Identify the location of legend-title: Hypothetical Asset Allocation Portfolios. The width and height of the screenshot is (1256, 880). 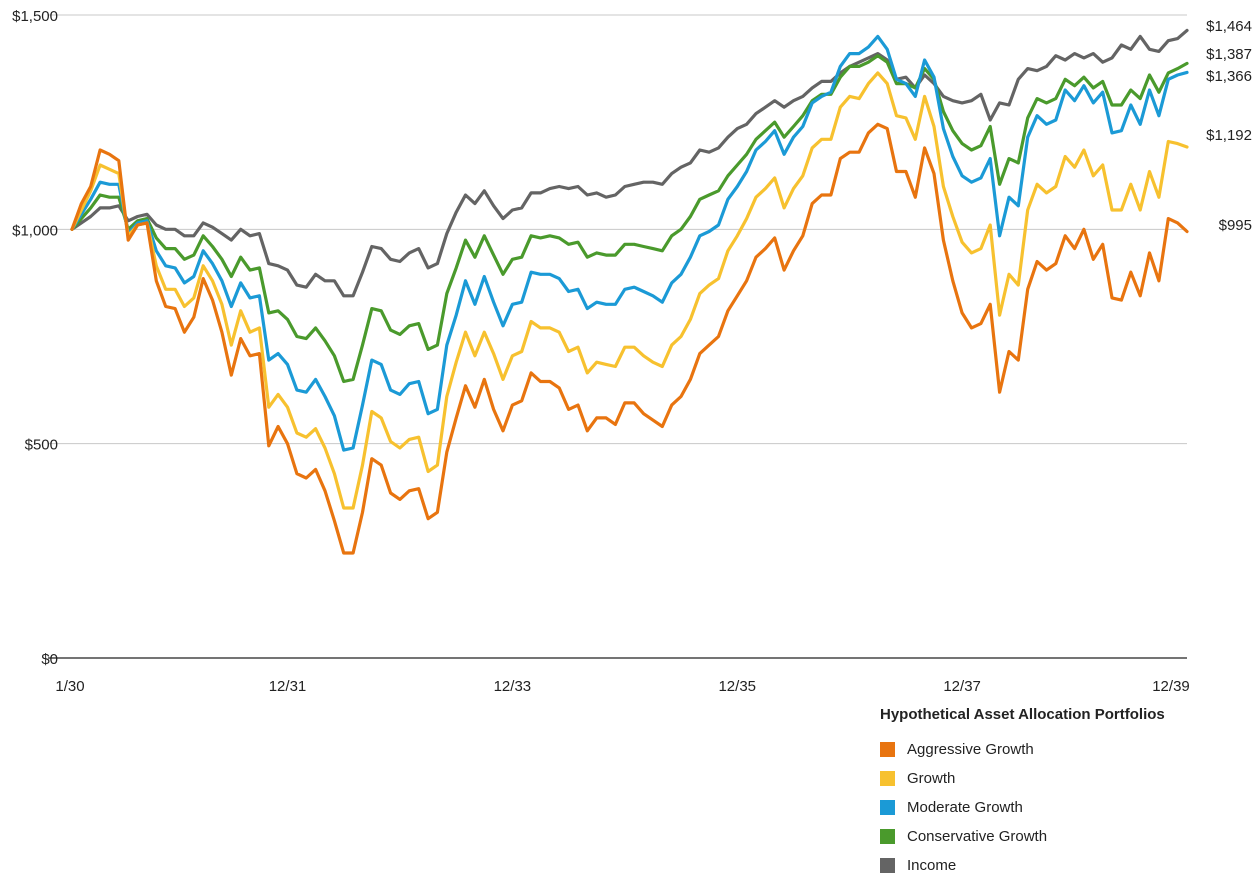
(1022, 714).